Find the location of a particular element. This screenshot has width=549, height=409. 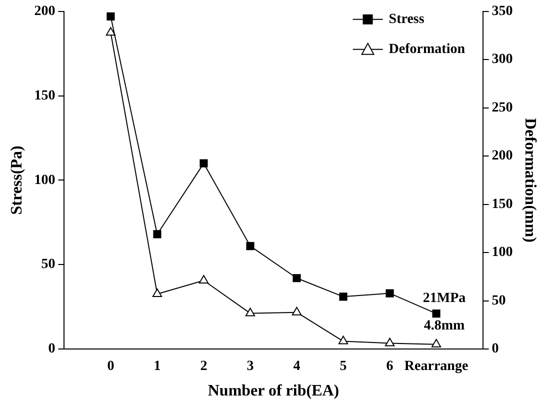

y2-tick-label: 200 is located at coordinates (502, 156).